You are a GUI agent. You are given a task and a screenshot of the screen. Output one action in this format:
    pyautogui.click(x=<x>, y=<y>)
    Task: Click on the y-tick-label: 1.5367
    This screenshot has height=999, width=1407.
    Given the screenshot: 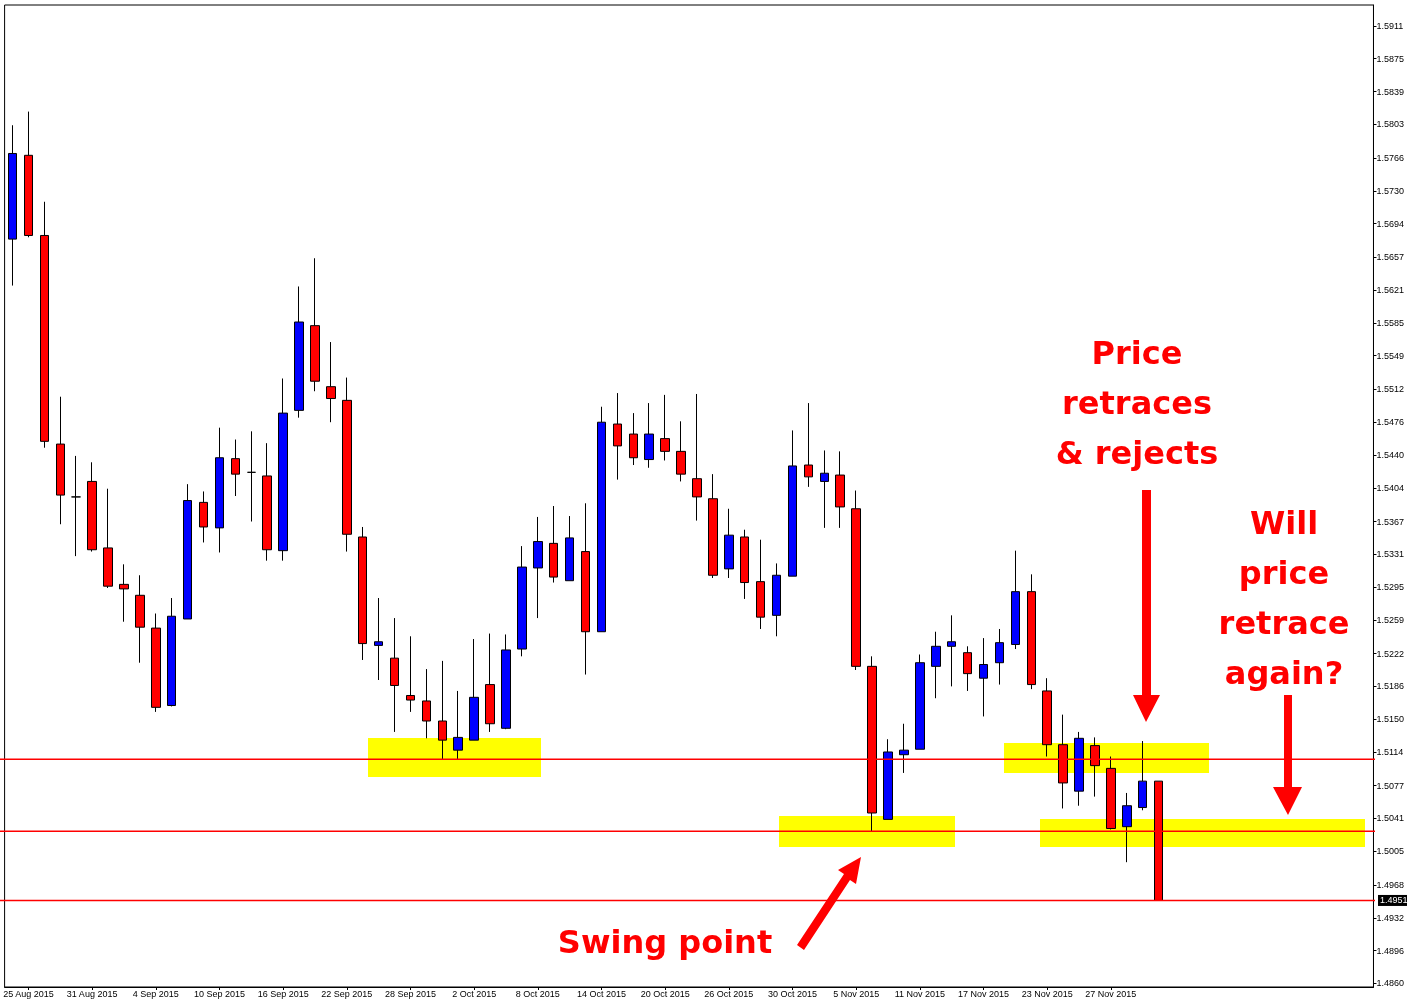 What is the action you would take?
    pyautogui.click(x=1390, y=521)
    